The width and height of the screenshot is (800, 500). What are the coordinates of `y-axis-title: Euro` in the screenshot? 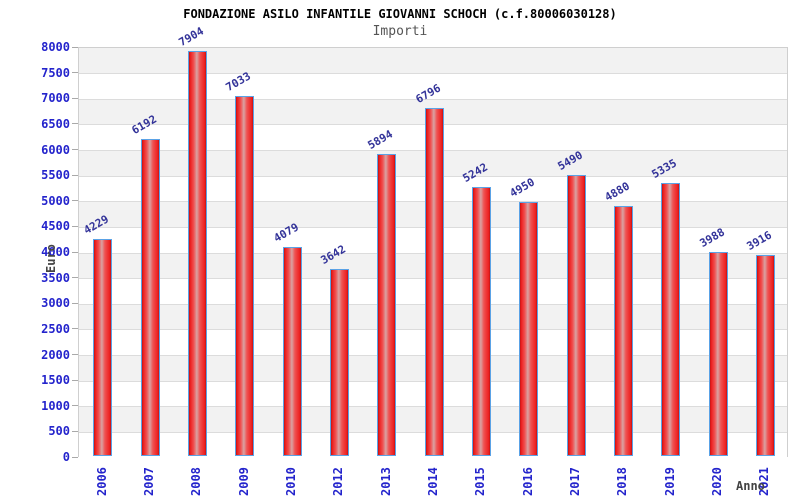 It's located at (51, 258).